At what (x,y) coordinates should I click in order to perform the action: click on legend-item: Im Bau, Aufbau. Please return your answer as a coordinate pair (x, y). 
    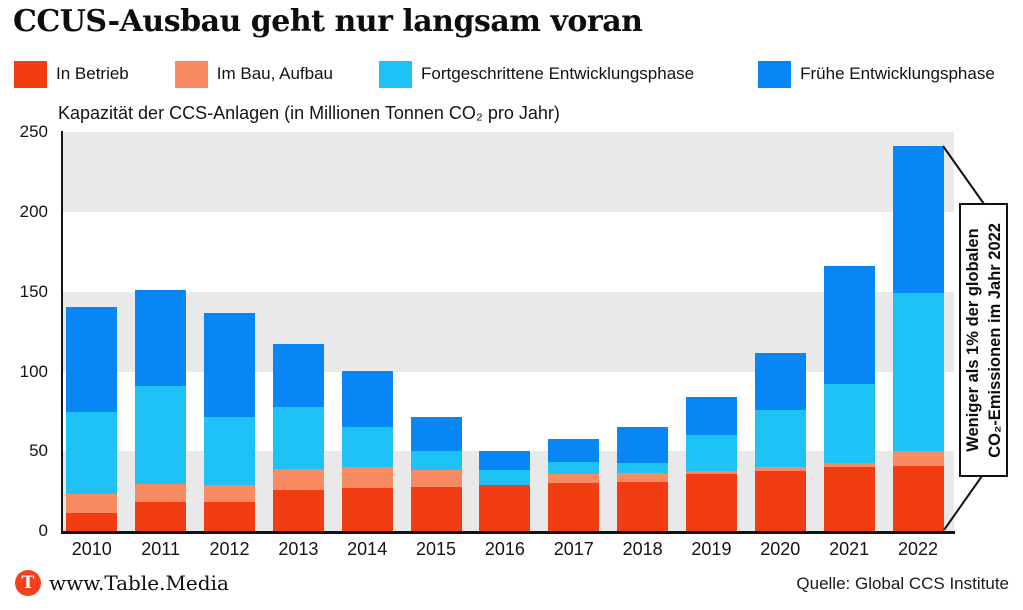
    Looking at the image, I should click on (254, 74).